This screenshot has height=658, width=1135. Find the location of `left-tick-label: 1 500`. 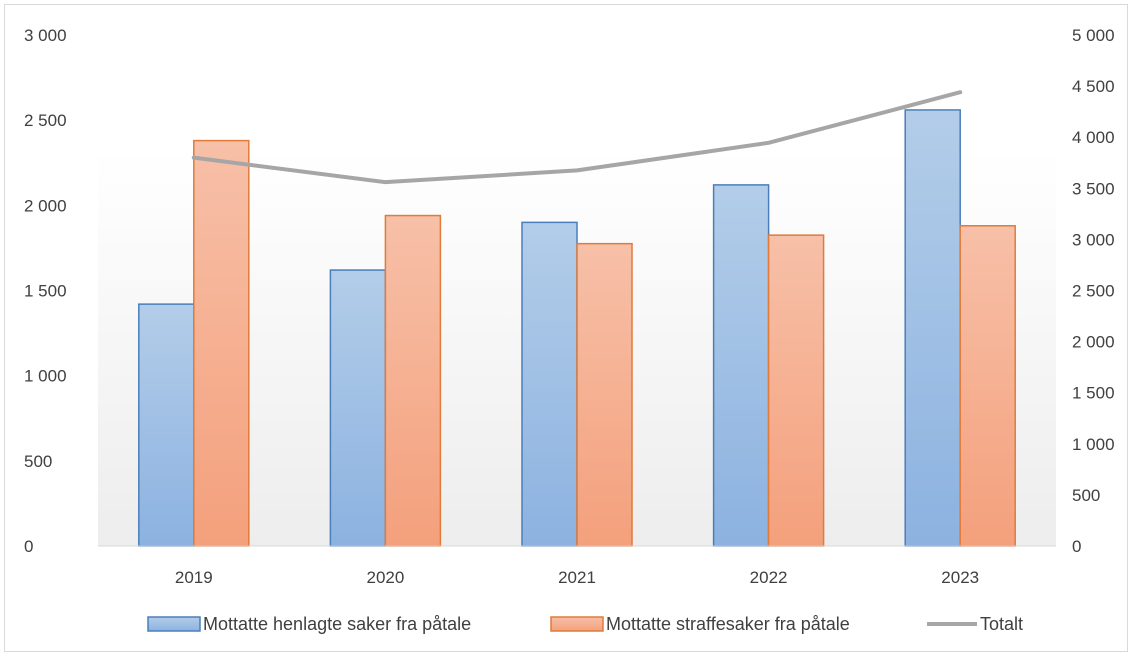

left-tick-label: 1 500 is located at coordinates (45, 291).